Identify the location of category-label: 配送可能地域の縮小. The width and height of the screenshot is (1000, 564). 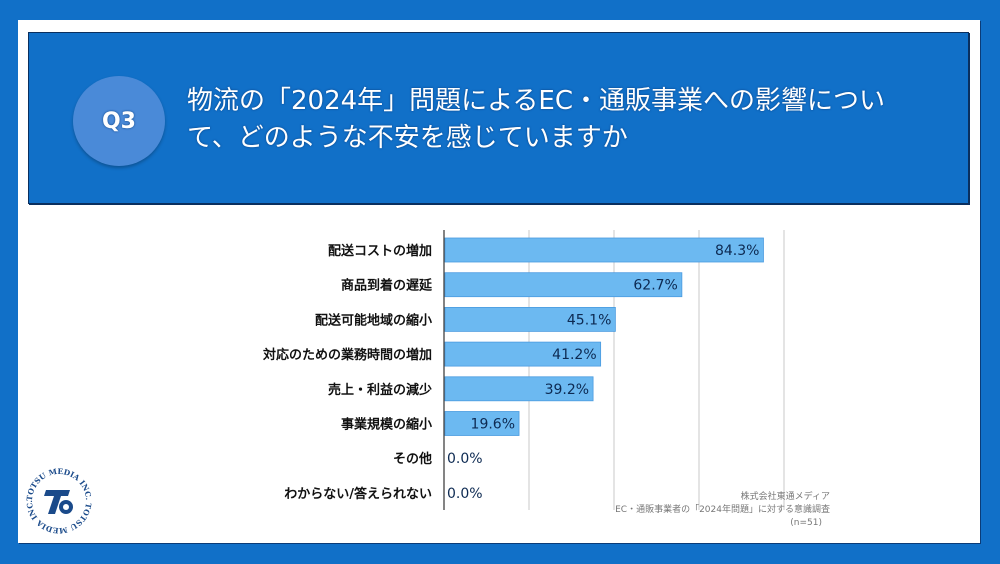
(373, 320).